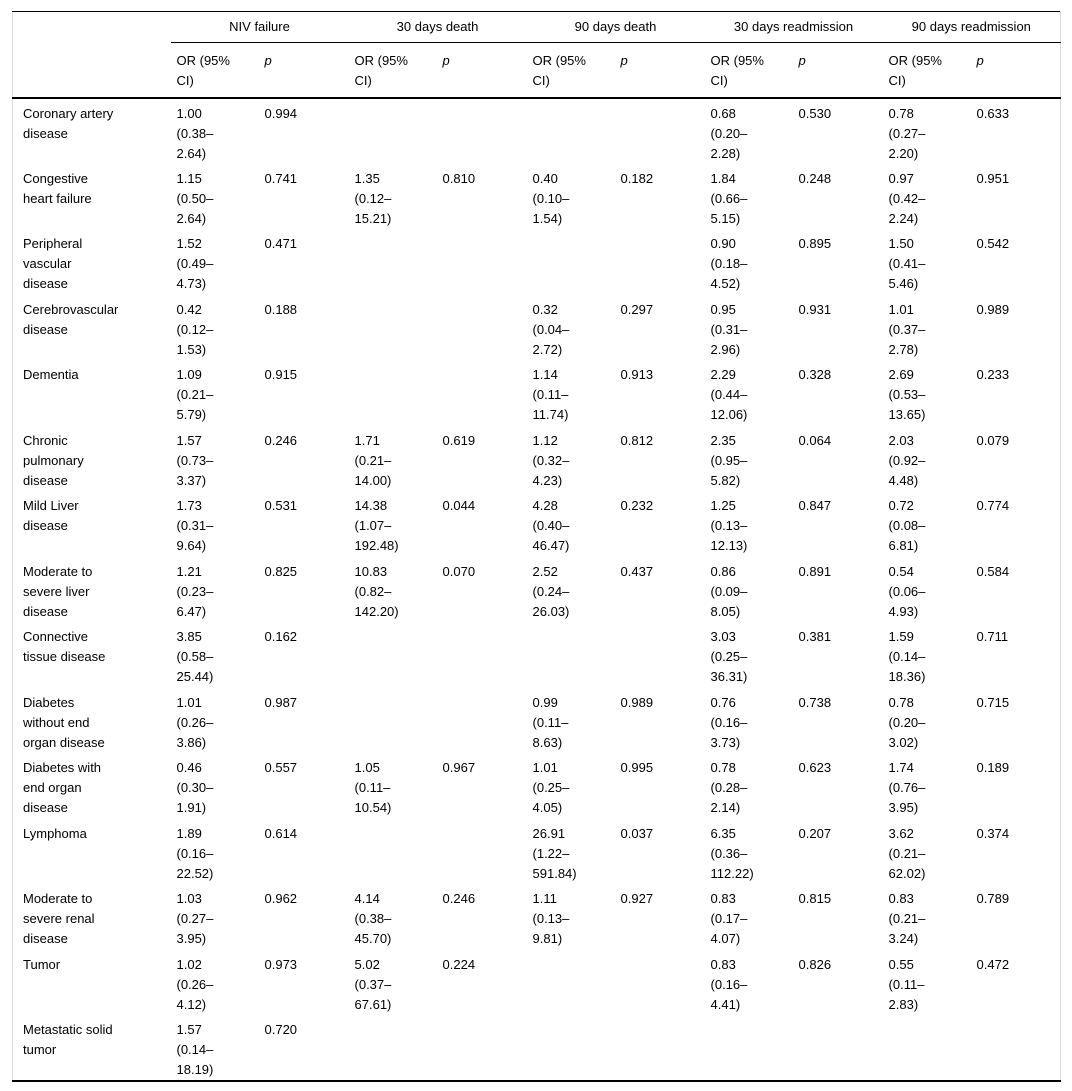  I want to click on p-value-cell: 0.951, so click(993, 178).